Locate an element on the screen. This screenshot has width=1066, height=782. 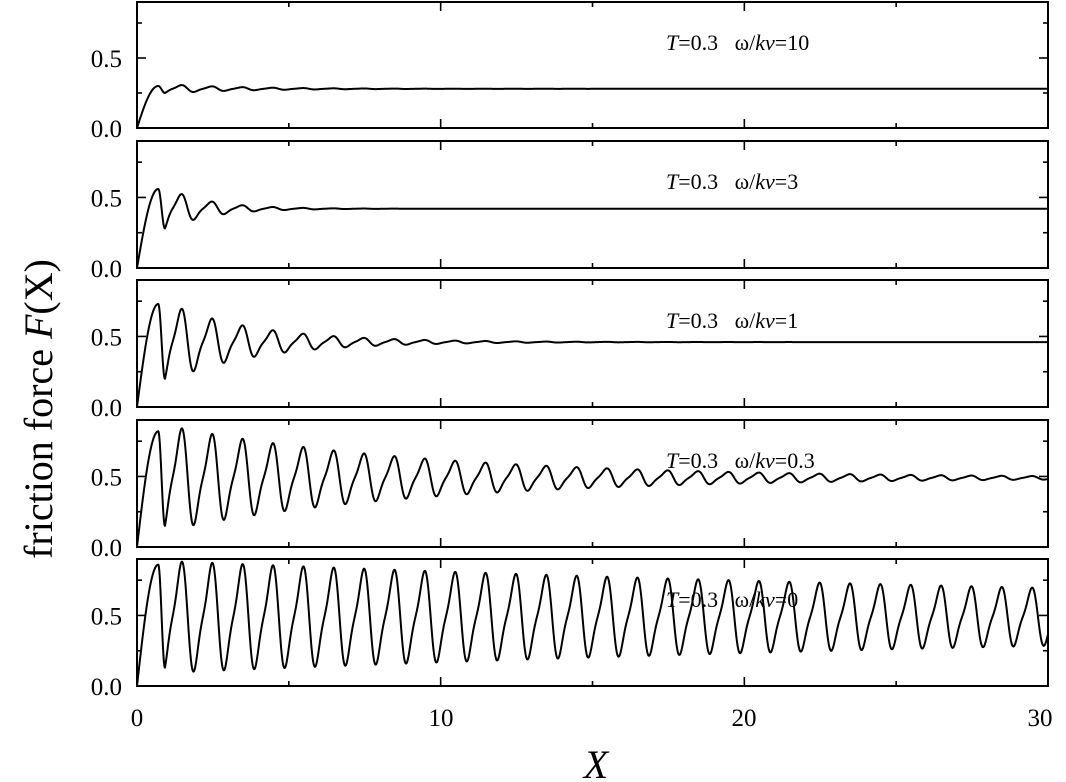
panel-label: T=0.3 ω/kv=10 is located at coordinates (737, 42).